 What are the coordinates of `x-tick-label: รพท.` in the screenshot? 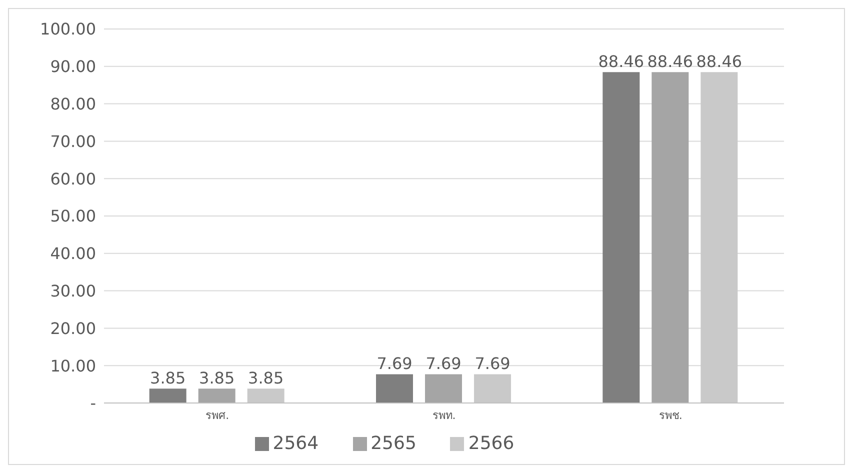 It's located at (444, 415).